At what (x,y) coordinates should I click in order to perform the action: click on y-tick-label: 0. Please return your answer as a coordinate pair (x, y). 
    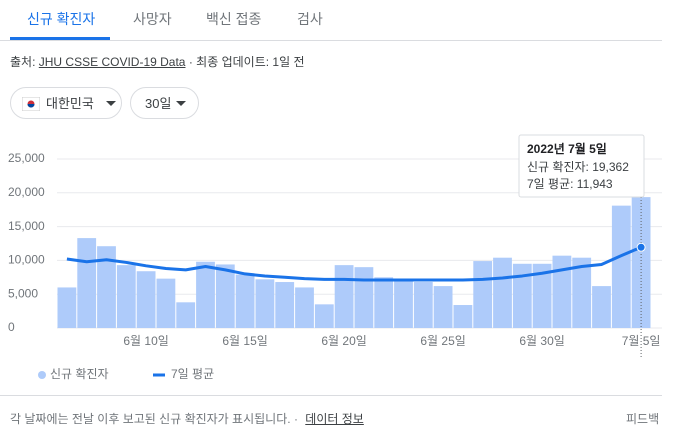
    Looking at the image, I should click on (11, 327).